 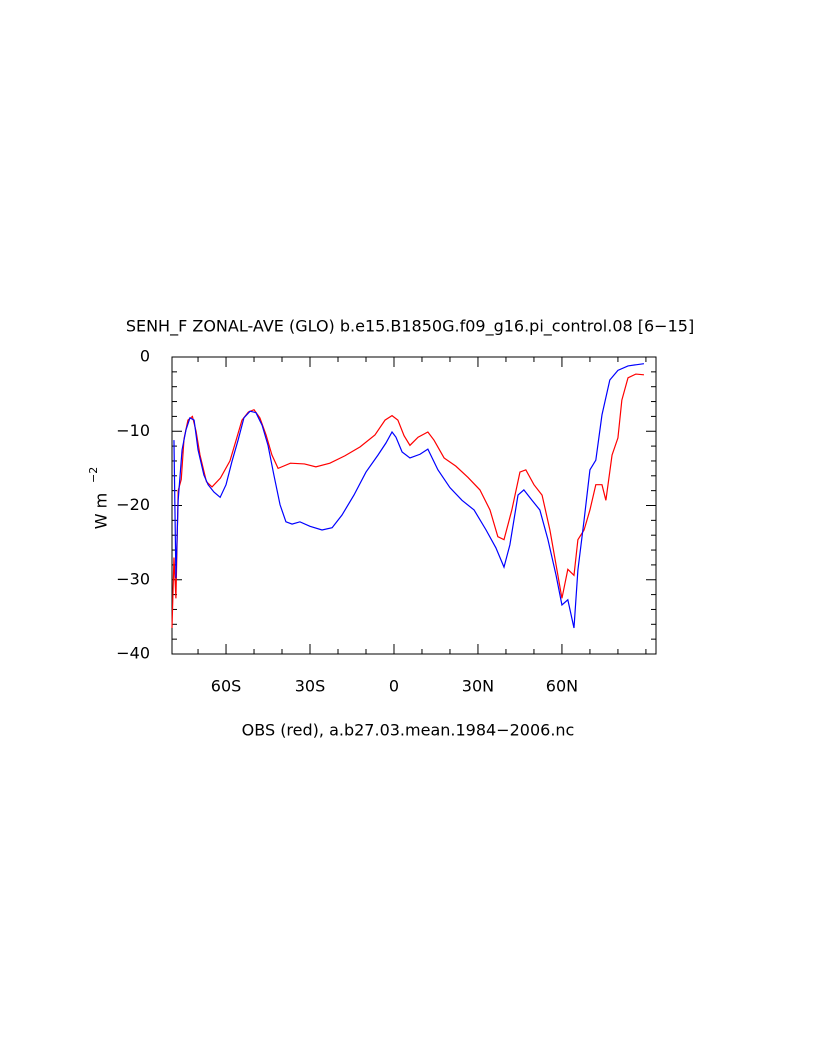 What do you see at coordinates (133, 653) in the screenshot?
I see `y-tick-label: −40` at bounding box center [133, 653].